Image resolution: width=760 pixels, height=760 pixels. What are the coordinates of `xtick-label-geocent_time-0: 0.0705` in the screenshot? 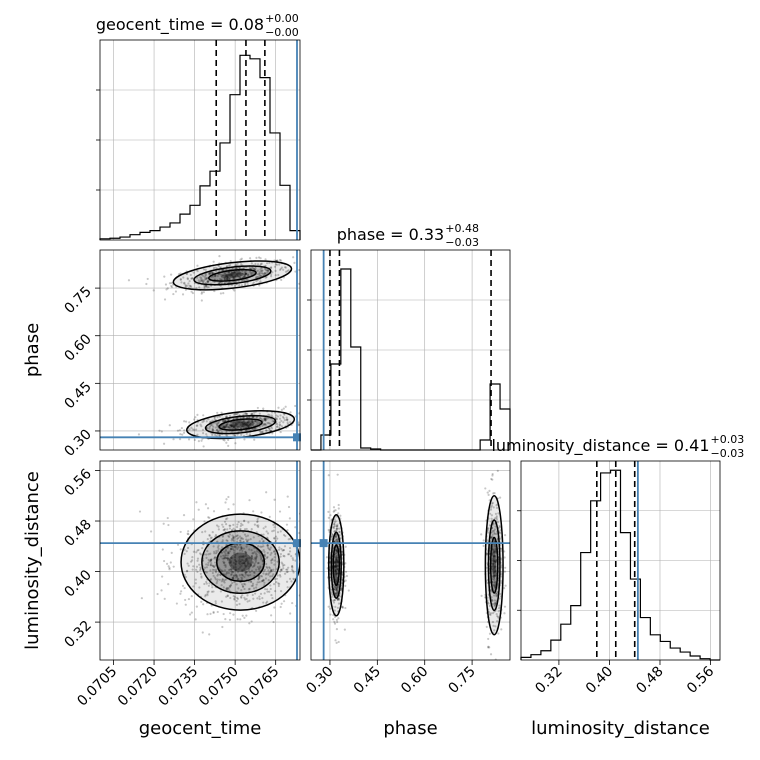 It's located at (97, 687).